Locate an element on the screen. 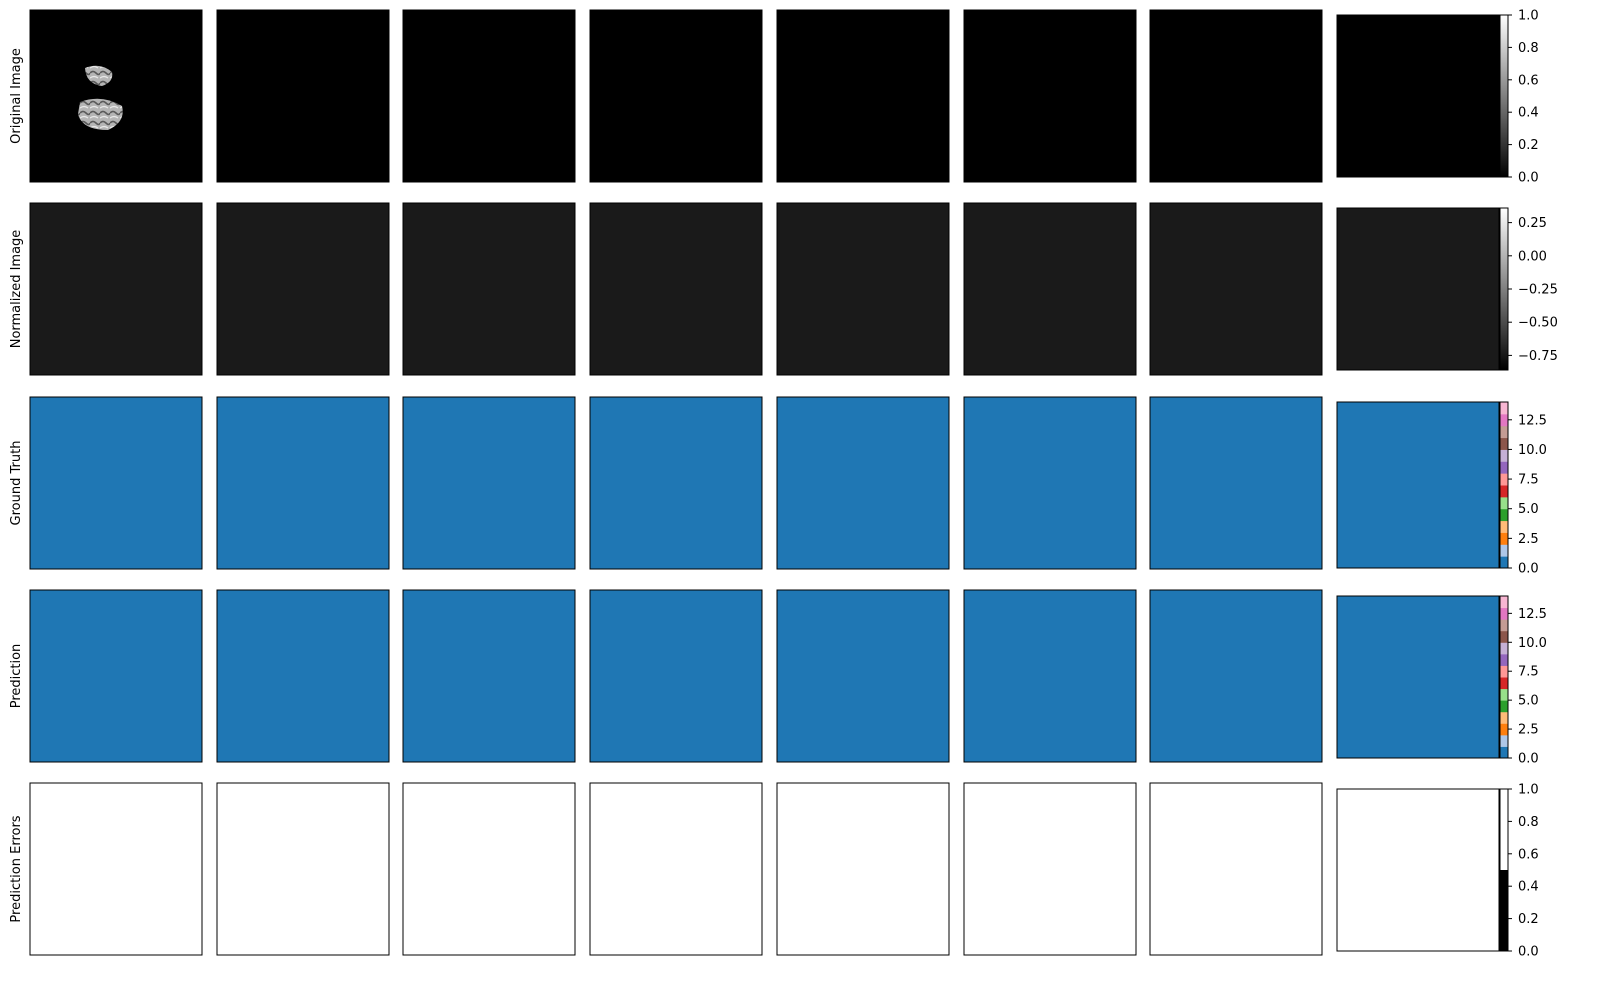 This screenshot has height=988, width=1598. colorbar-frame is located at coordinates (1504, 485).